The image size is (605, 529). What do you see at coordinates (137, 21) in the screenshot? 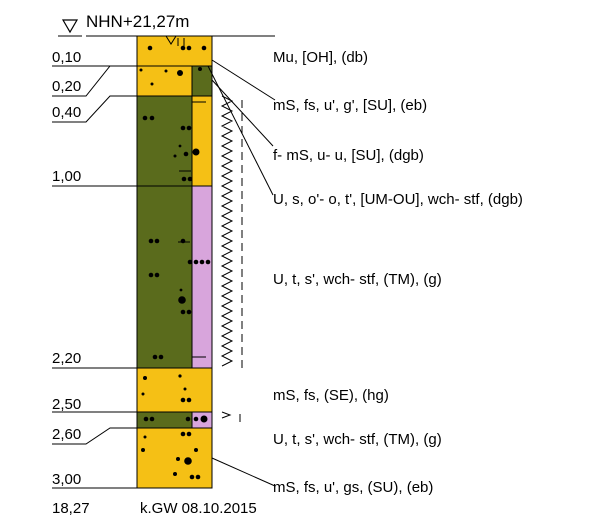
I see `elevation-label: NHN+21,27m` at bounding box center [137, 21].